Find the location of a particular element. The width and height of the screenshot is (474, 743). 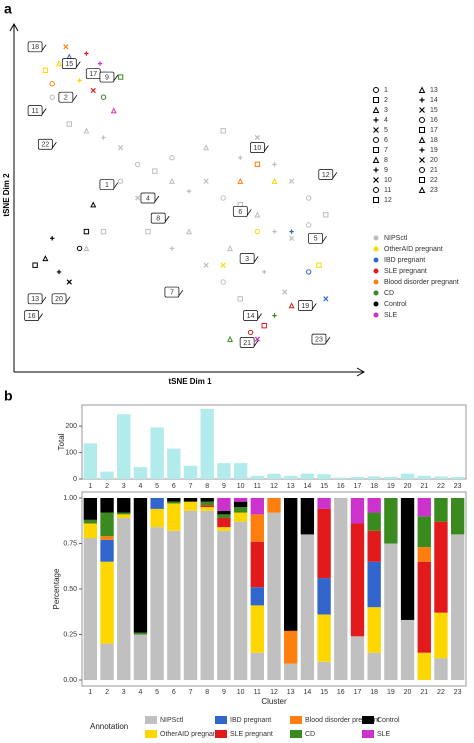

legend-label: 3 is located at coordinates (386, 110).